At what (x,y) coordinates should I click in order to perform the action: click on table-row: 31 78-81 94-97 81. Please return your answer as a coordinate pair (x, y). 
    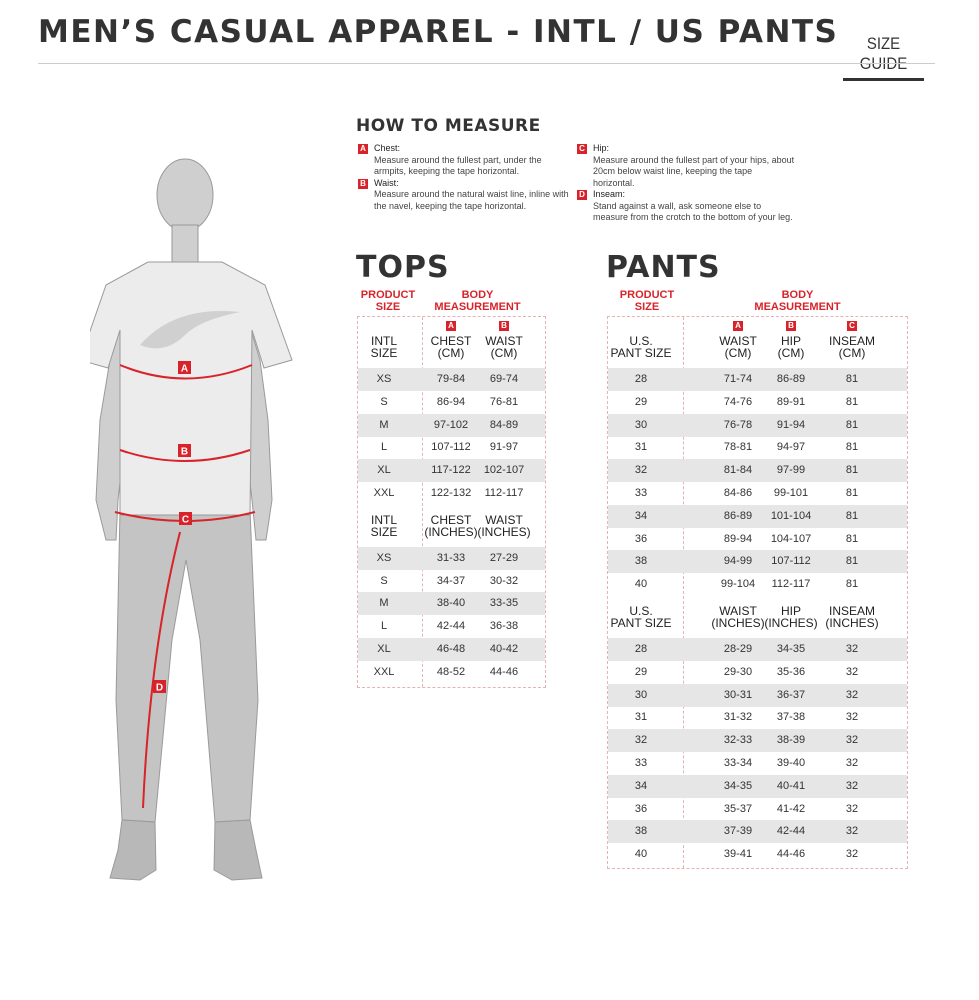
    Looking at the image, I should click on (757, 447).